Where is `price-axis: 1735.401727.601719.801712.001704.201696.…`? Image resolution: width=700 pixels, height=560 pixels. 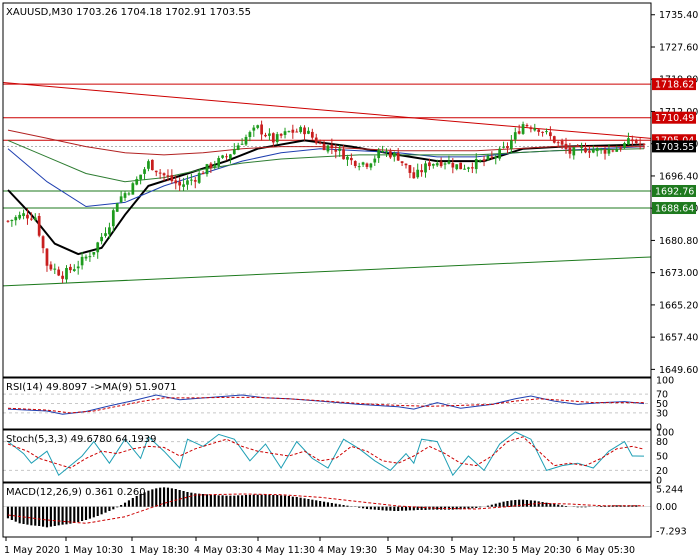
price-axis: 1735.401727.601719.801712.001704.201696.… is located at coordinates (674, 193).